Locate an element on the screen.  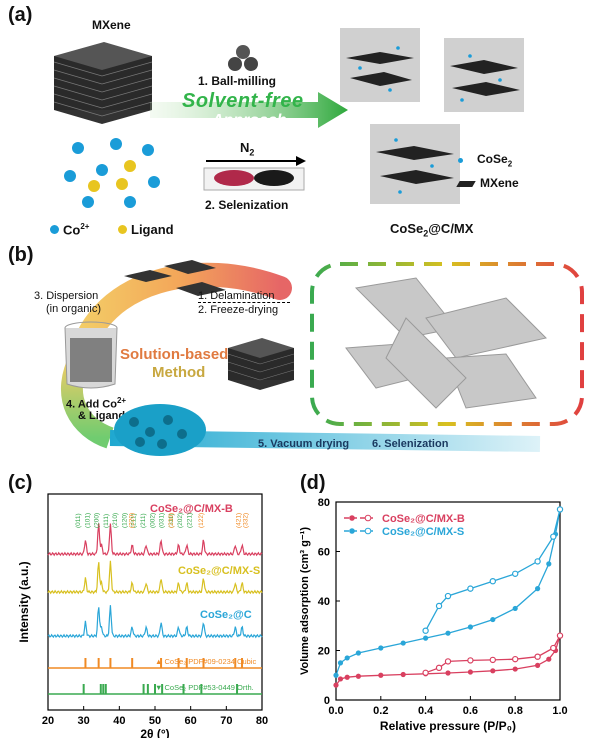
peak-label-orange: (122) is located at coordinates (201, 520).